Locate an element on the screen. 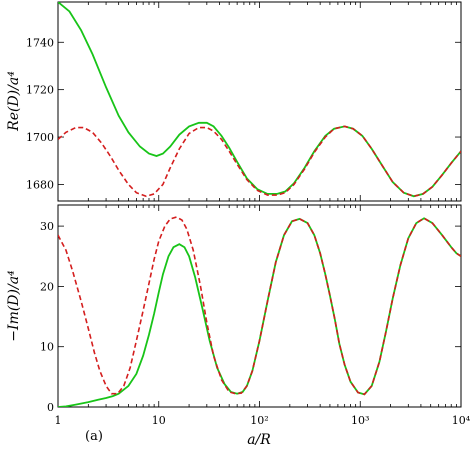  ylabel-imag: −Im(D)/a⁴ is located at coordinates (14, 306).